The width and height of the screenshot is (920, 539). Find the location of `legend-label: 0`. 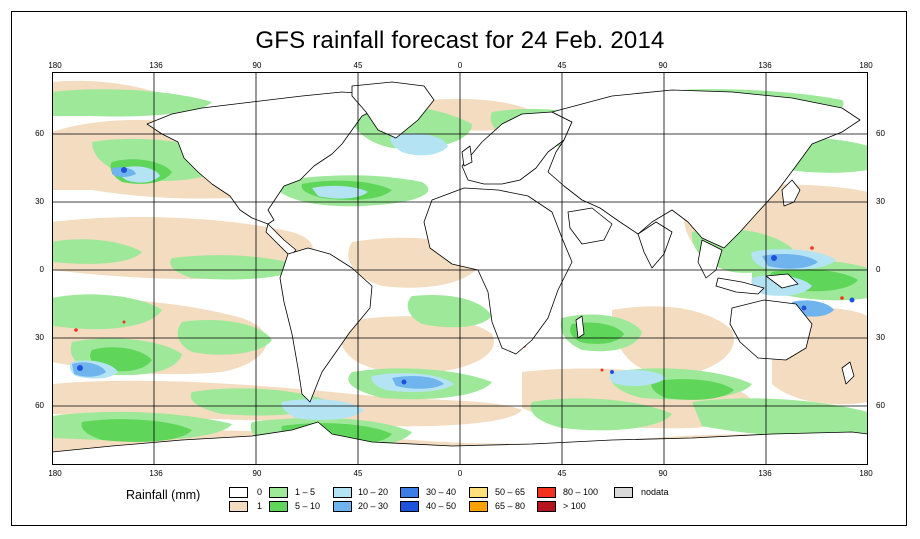

legend-label: 0 is located at coordinates (260, 492).